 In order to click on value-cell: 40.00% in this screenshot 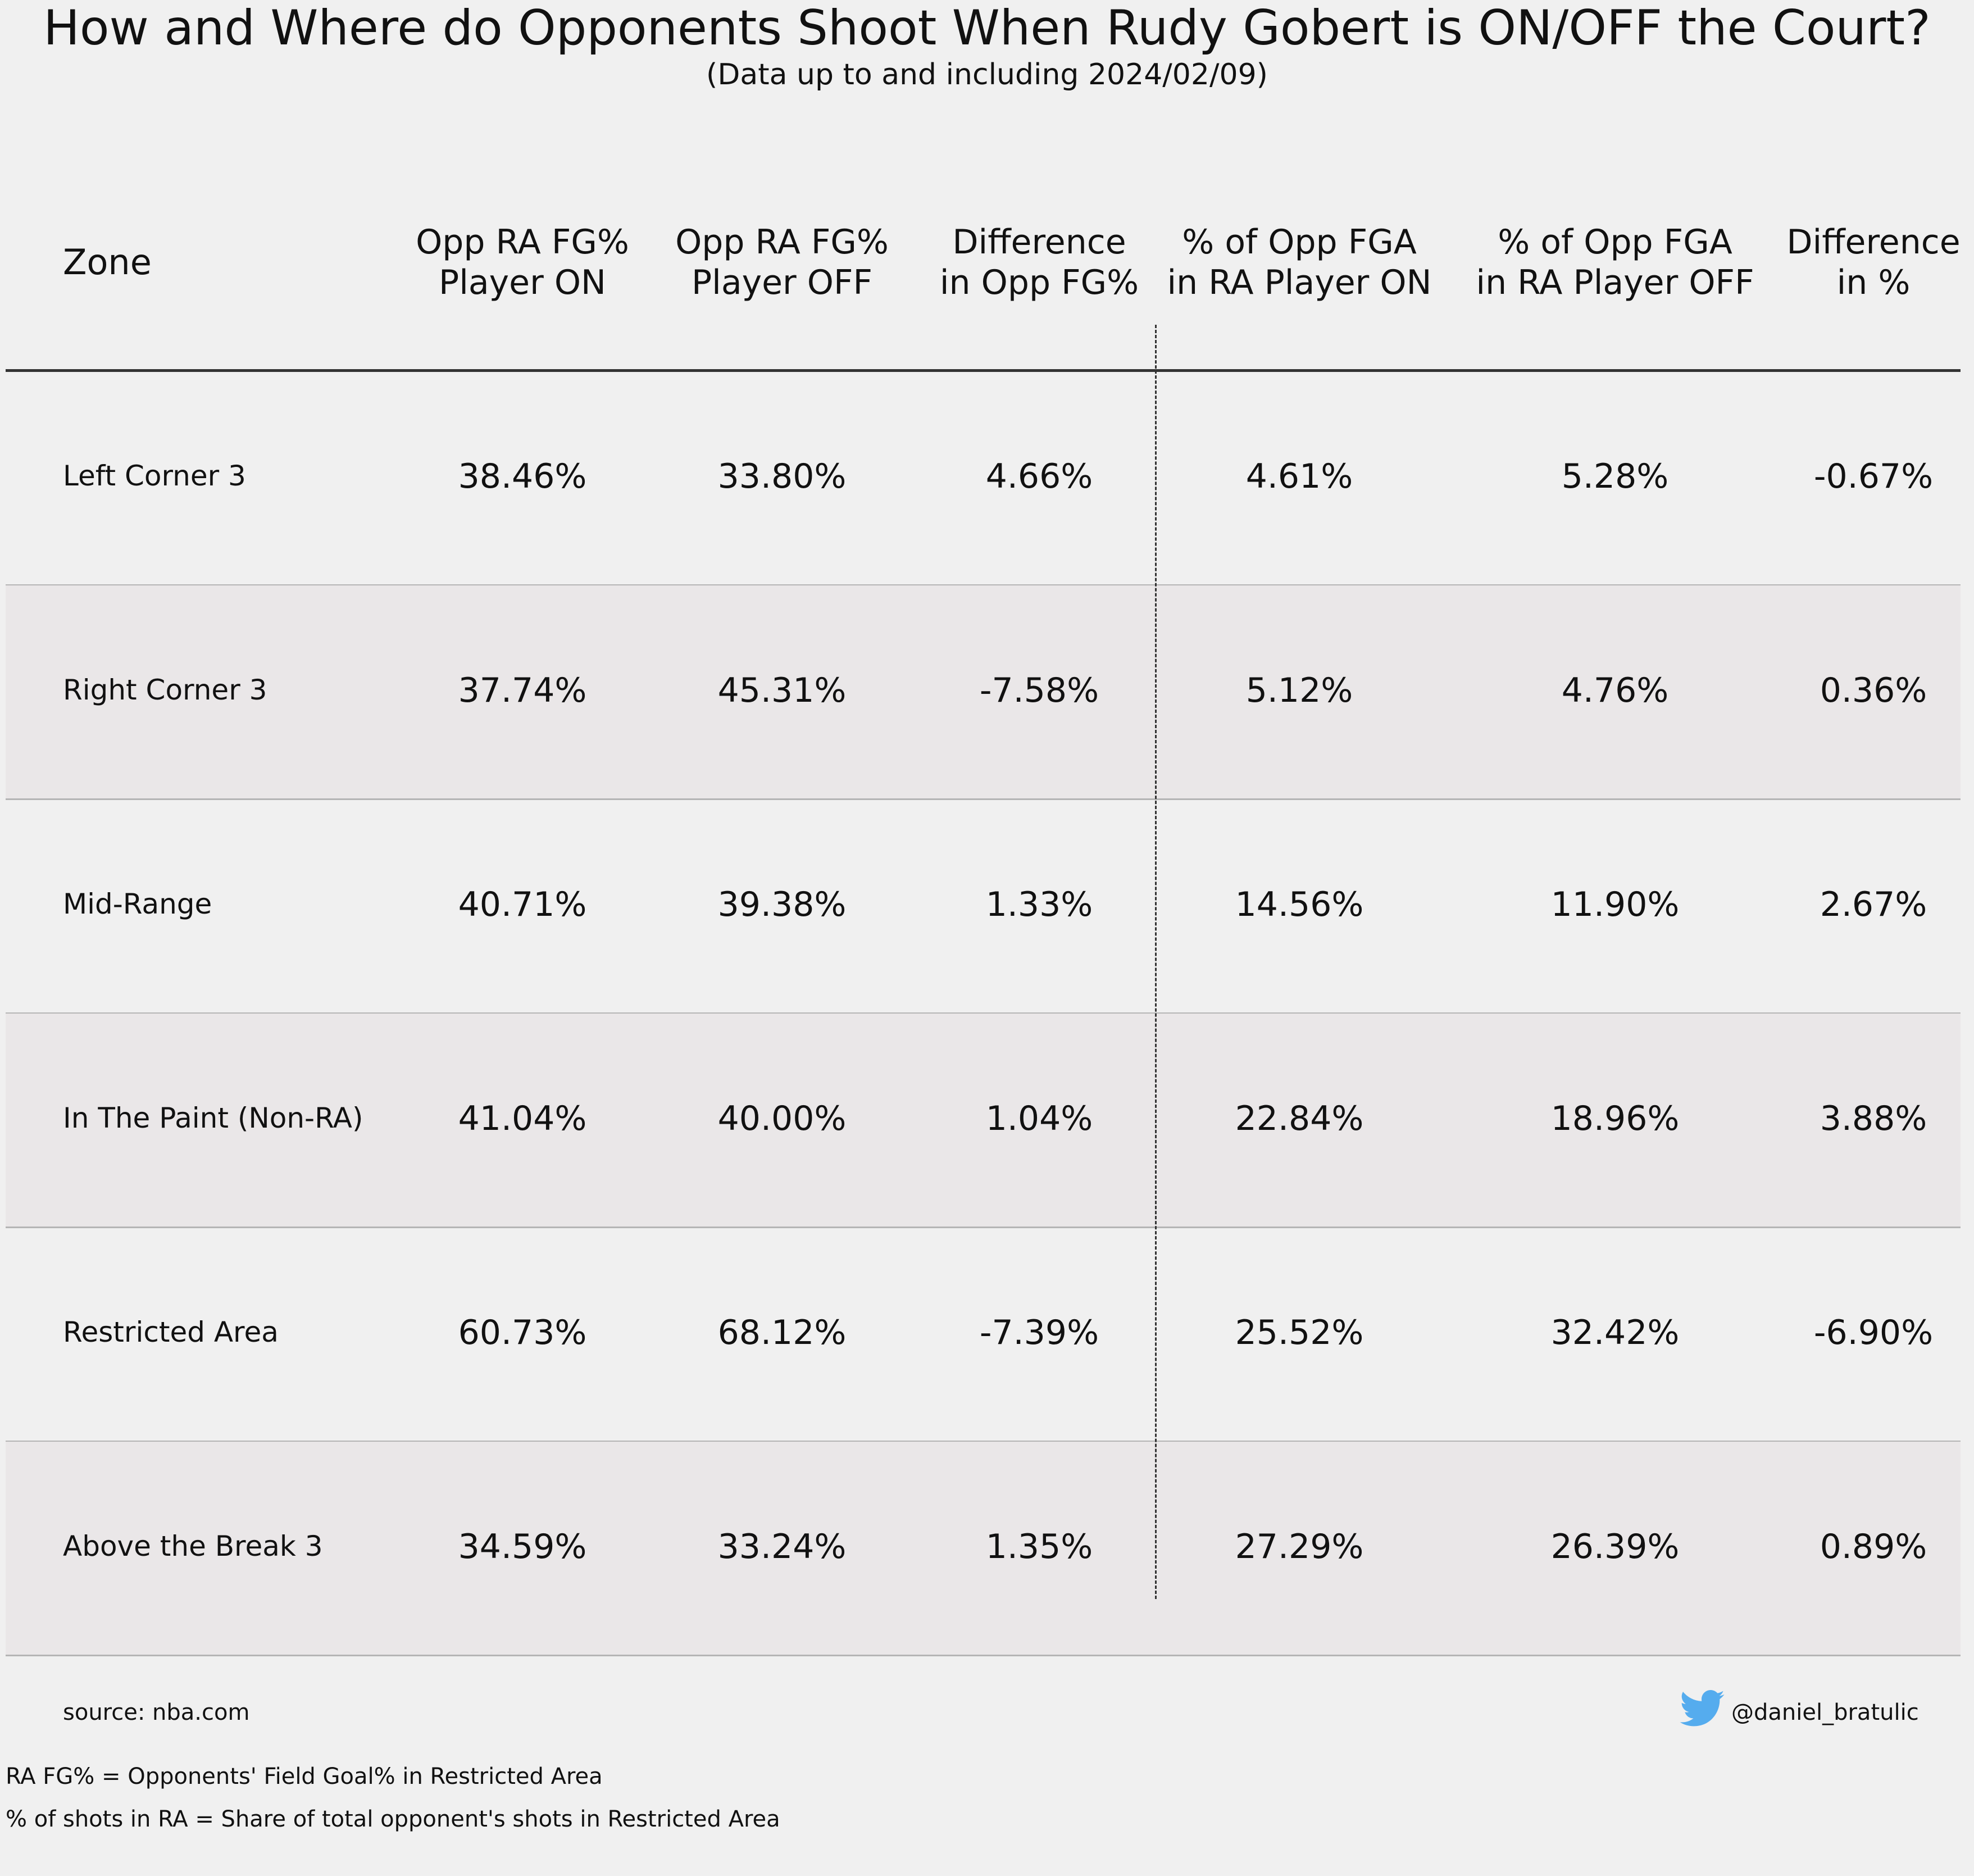, I will do `click(782, 1119)`.